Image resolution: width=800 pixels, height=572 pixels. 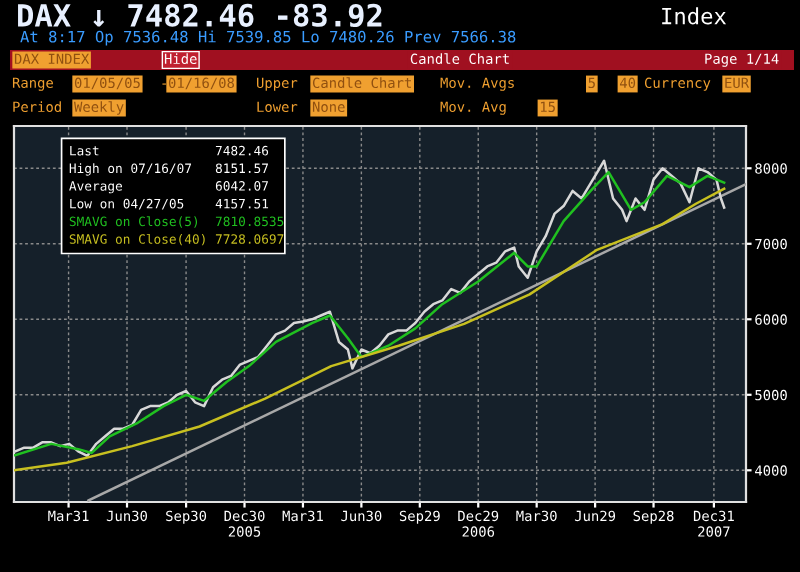 What do you see at coordinates (200, 15) in the screenshot?
I see `chart-title: DAX ↓ 7482.46 -83.92` at bounding box center [200, 15].